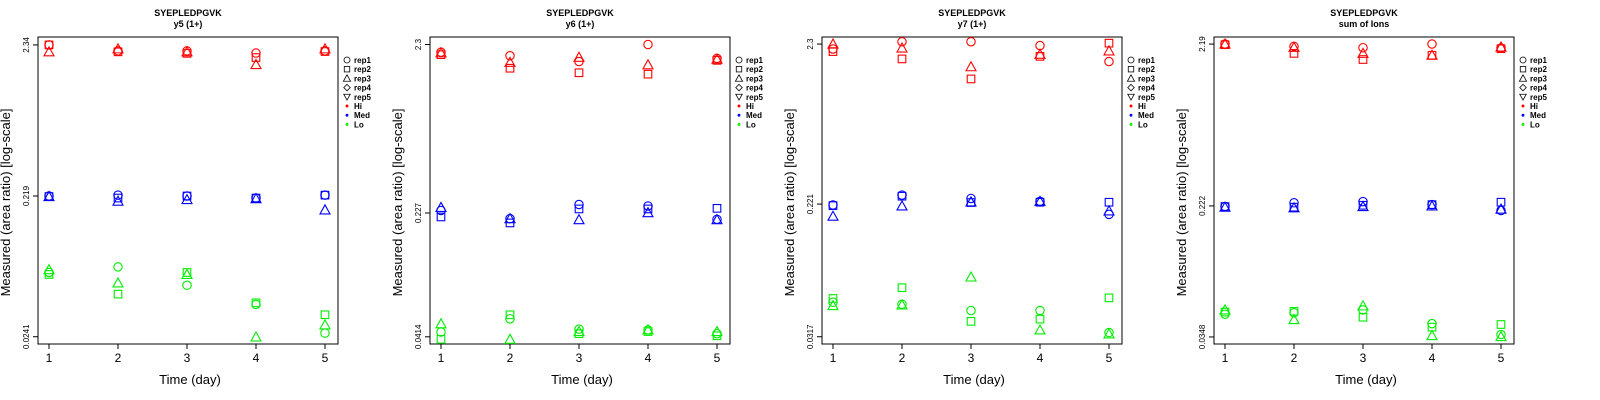 The width and height of the screenshot is (1600, 400). What do you see at coordinates (188, 24) in the screenshot?
I see `chart-subtitle: y5 (1+)` at bounding box center [188, 24].